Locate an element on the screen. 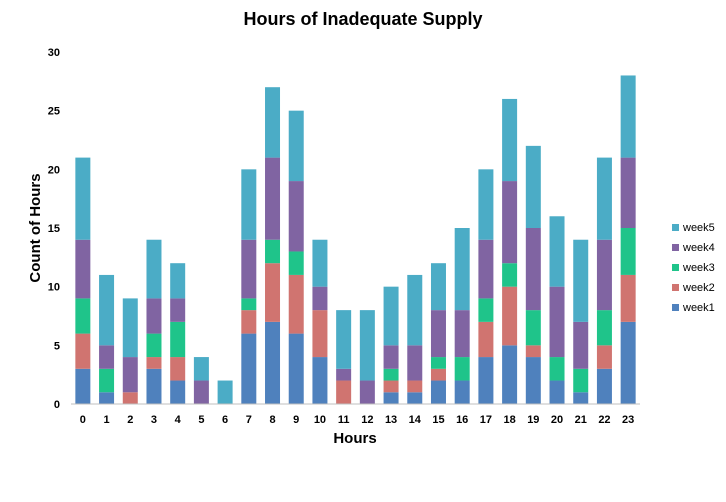 This screenshot has width=726, height=502. x-tick-label: 0 is located at coordinates (83, 420).